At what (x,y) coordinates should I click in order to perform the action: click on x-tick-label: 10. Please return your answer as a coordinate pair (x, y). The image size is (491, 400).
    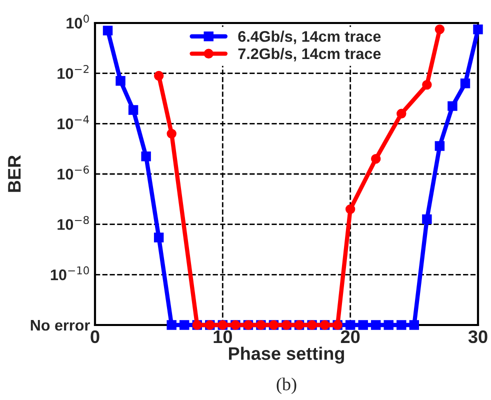
    Looking at the image, I should click on (223, 337).